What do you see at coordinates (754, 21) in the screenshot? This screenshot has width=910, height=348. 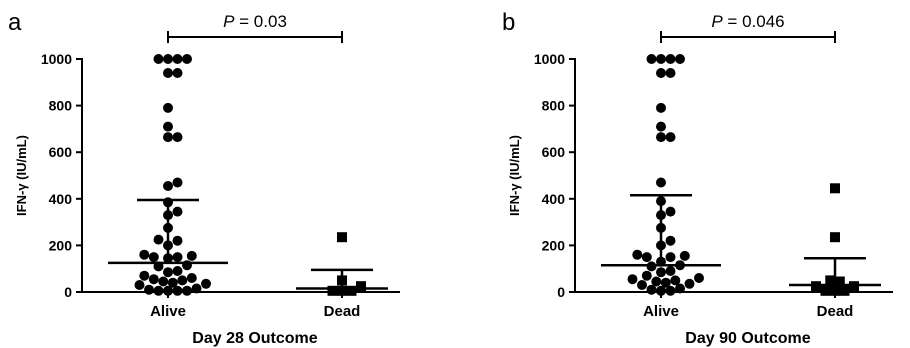 I see `p-value-number: = 0.046` at bounding box center [754, 21].